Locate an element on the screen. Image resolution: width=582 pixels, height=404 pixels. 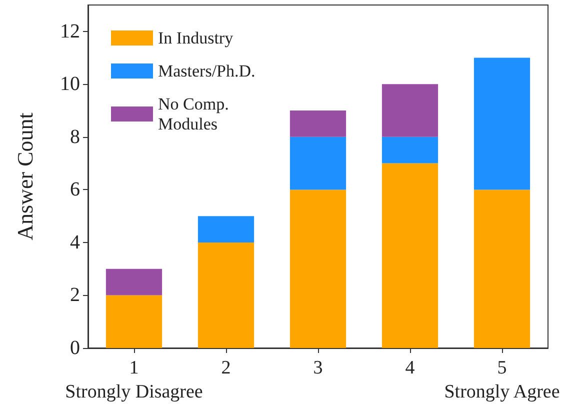
x-tick-label: 2 is located at coordinates (226, 368).